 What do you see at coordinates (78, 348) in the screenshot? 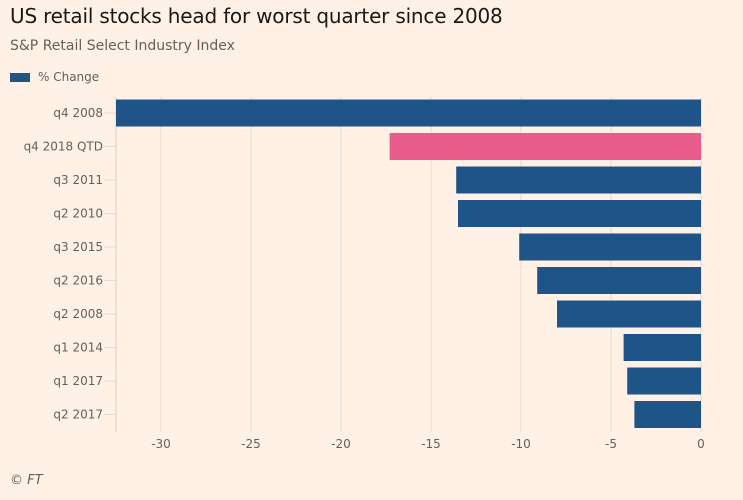
I see `category-label: q1 2014` at bounding box center [78, 348].